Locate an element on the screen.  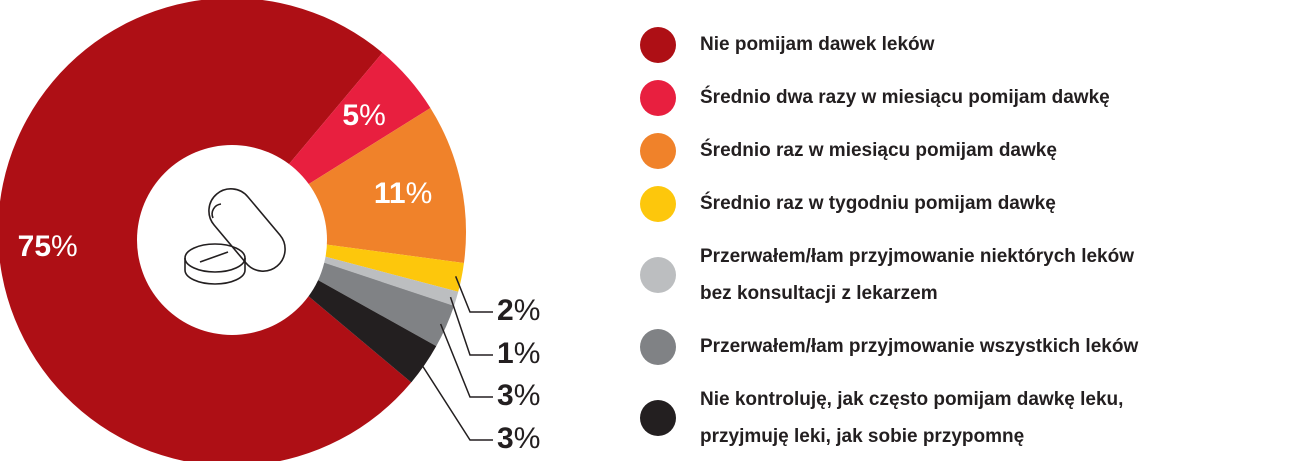
legend-item: Nie pomijam dawek leków is located at coordinates (960, 44).